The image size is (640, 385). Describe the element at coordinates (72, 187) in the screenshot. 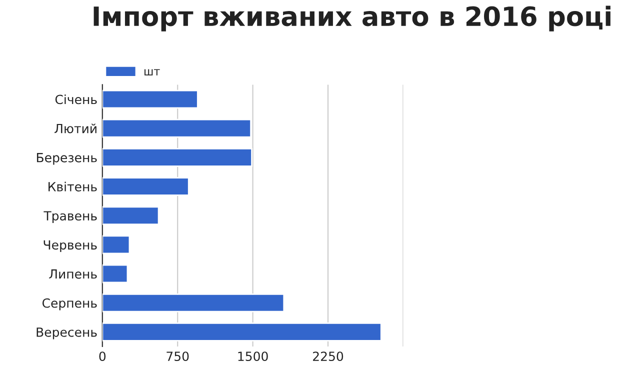

I see `y-tick-label: Квітень` at that location.